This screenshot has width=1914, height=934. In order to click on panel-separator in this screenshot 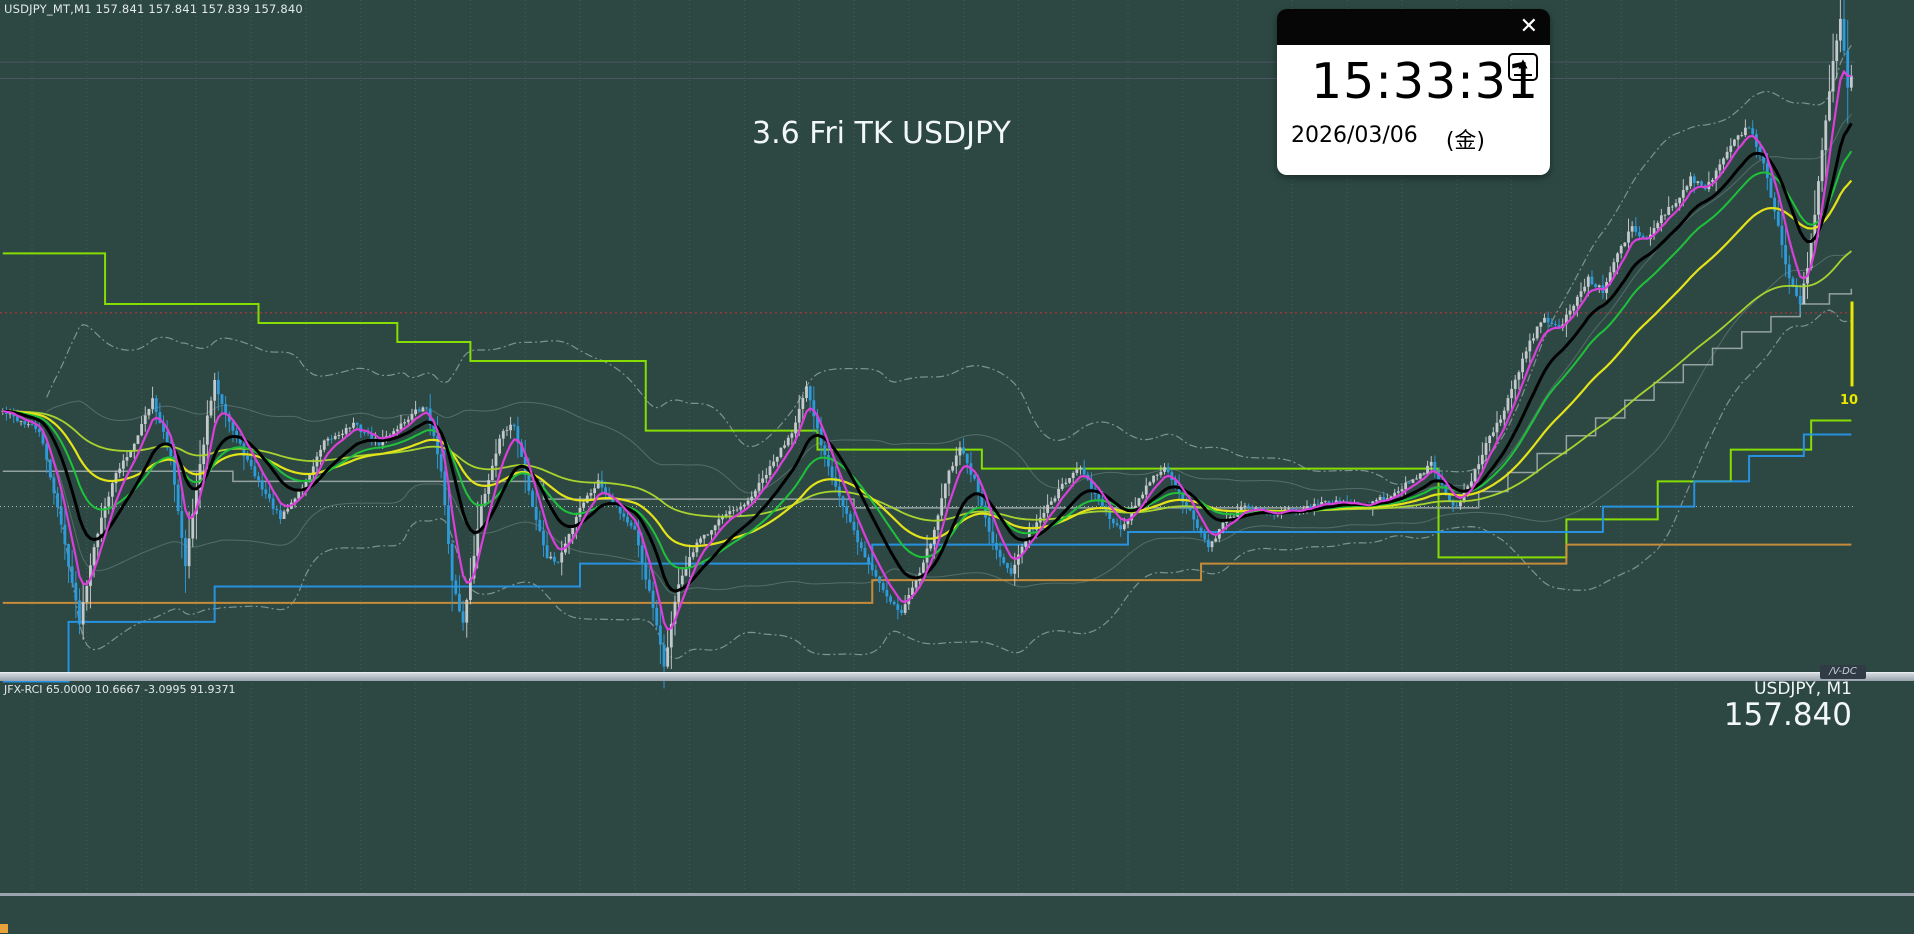, I will do `click(957, 676)`.